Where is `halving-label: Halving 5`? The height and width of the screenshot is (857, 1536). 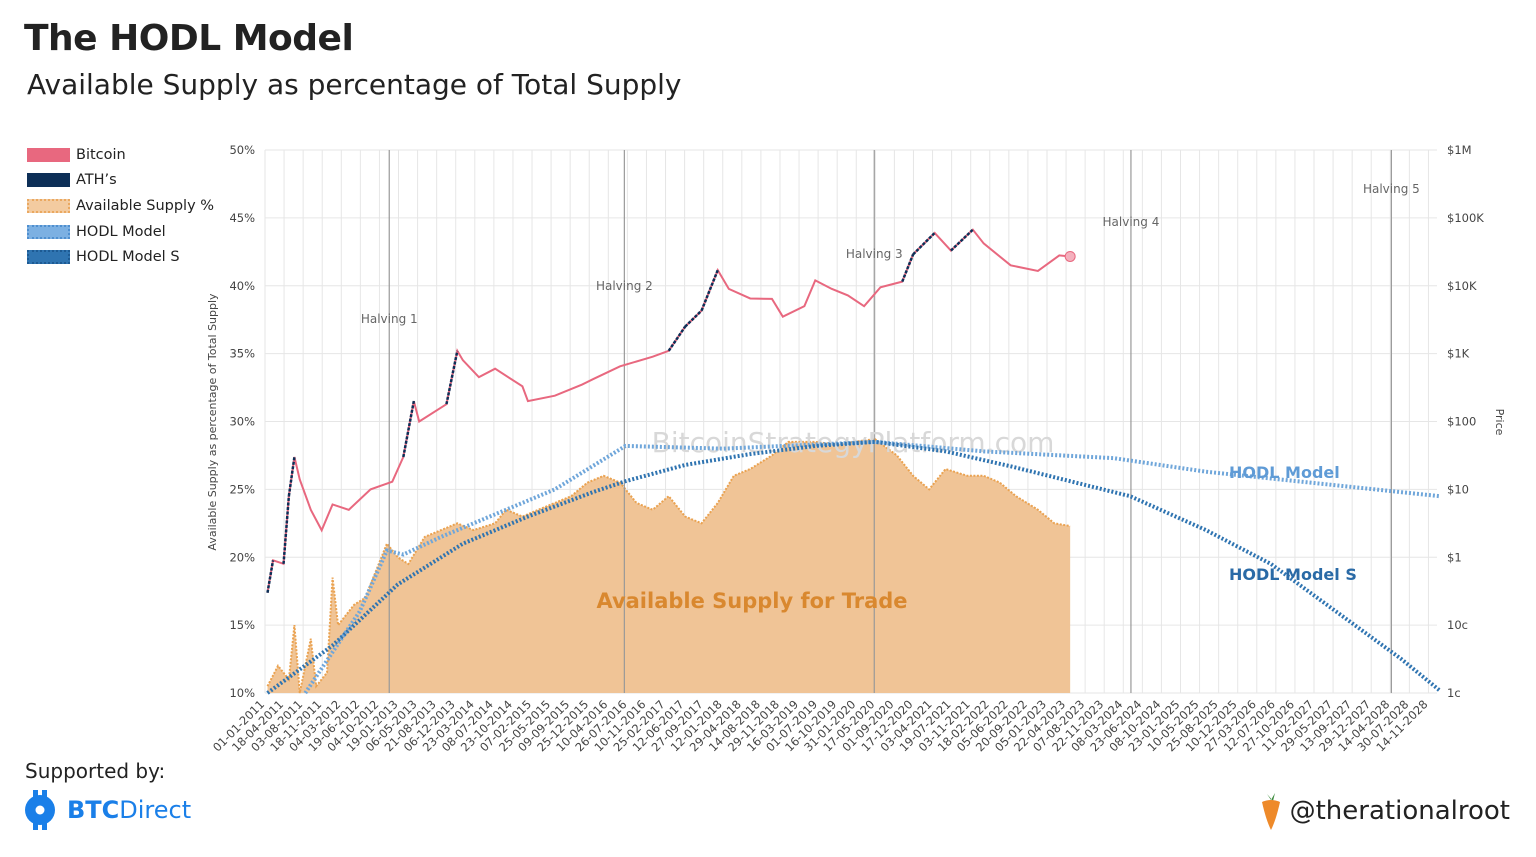
halving-label: Halving 5 is located at coordinates (1391, 189).